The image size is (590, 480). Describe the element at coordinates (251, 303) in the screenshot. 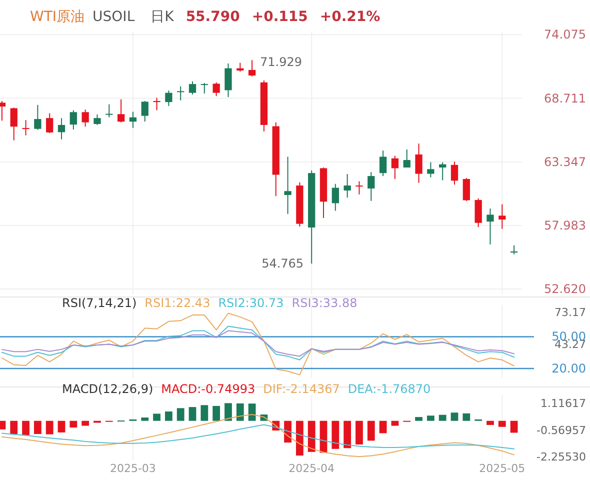

I see `series-label: RSI2:30.73` at that location.